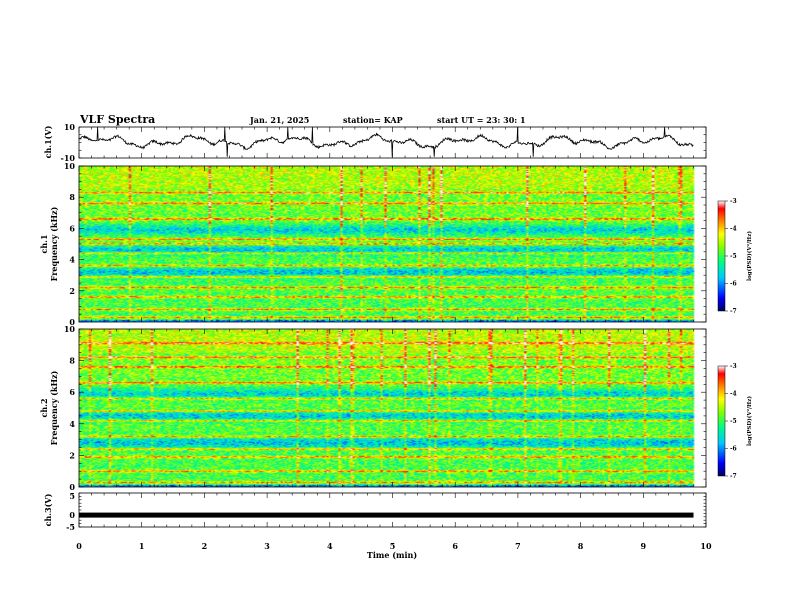 The height and width of the screenshot is (612, 792). What do you see at coordinates (72, 515) in the screenshot?
I see `ch3-ytick-zero: 0` at bounding box center [72, 515].